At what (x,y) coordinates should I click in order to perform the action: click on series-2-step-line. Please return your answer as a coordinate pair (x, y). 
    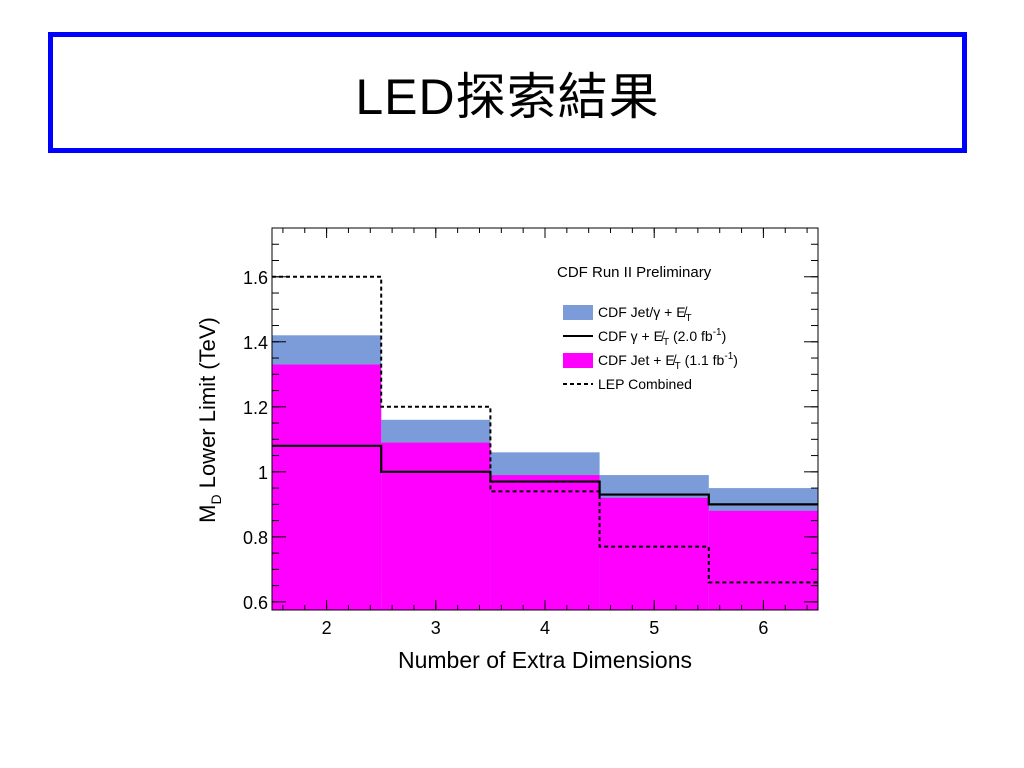
    Looking at the image, I should click on (545, 475).